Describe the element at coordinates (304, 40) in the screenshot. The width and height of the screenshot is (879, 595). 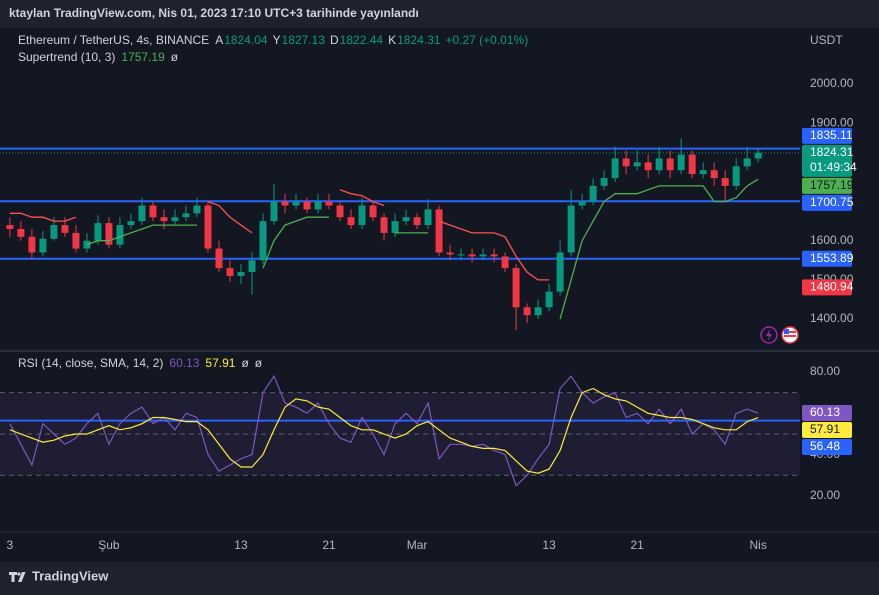
I see `legend-value: 1827.13` at that location.